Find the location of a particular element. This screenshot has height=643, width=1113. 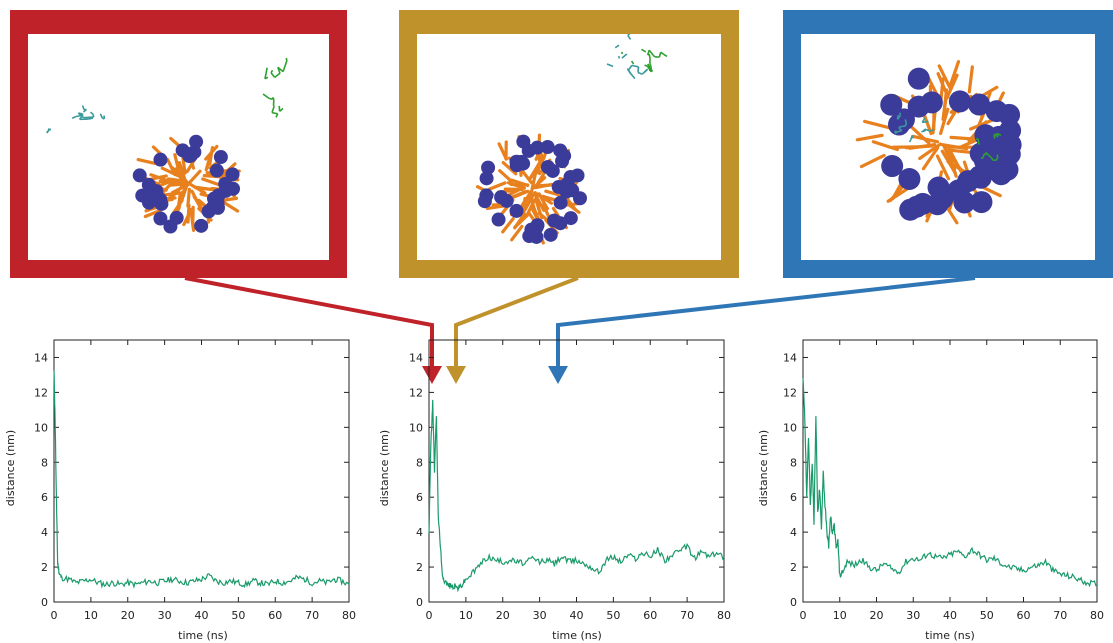

x-axis-label: time (ns) is located at coordinates (577, 635).